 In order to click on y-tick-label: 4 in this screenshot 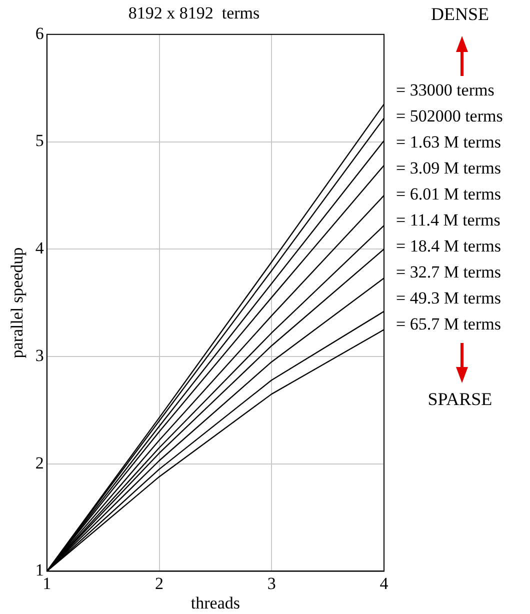, I will do `click(39, 248)`.